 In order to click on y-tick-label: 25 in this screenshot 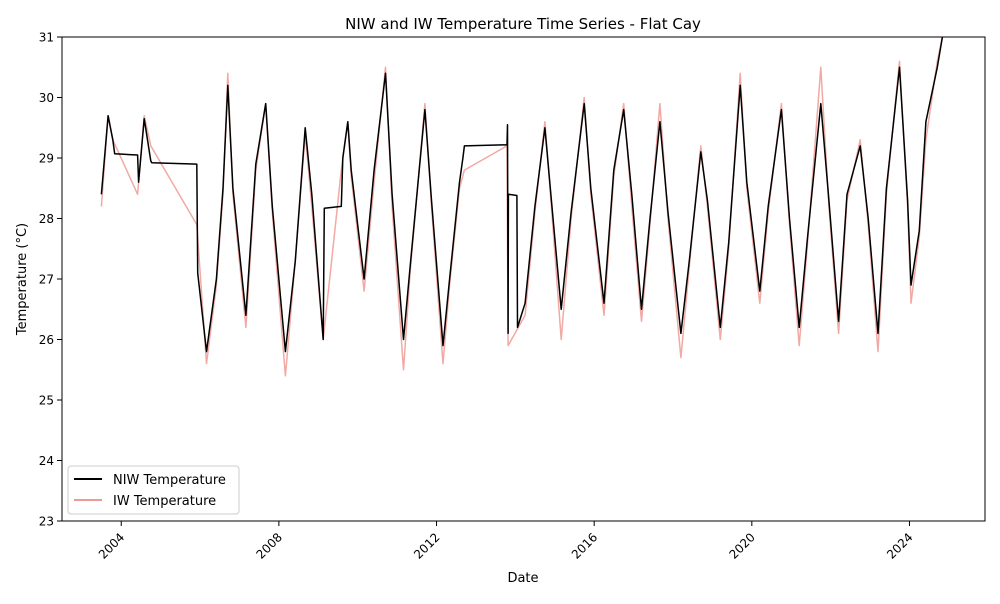, I will do `click(46, 401)`.